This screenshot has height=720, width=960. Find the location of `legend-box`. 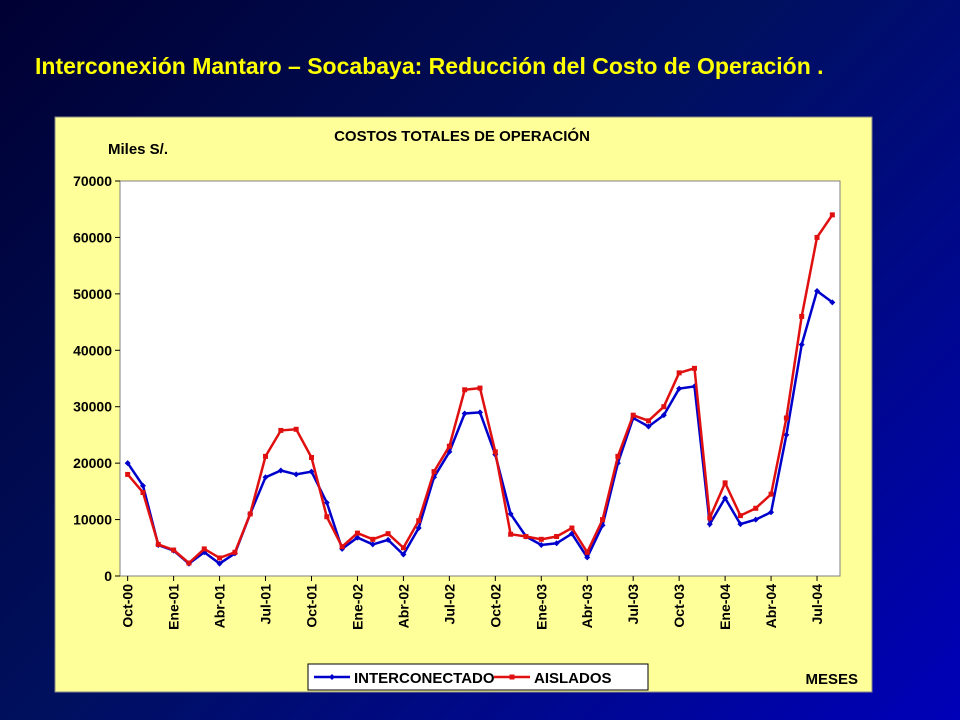

legend-box is located at coordinates (478, 677).